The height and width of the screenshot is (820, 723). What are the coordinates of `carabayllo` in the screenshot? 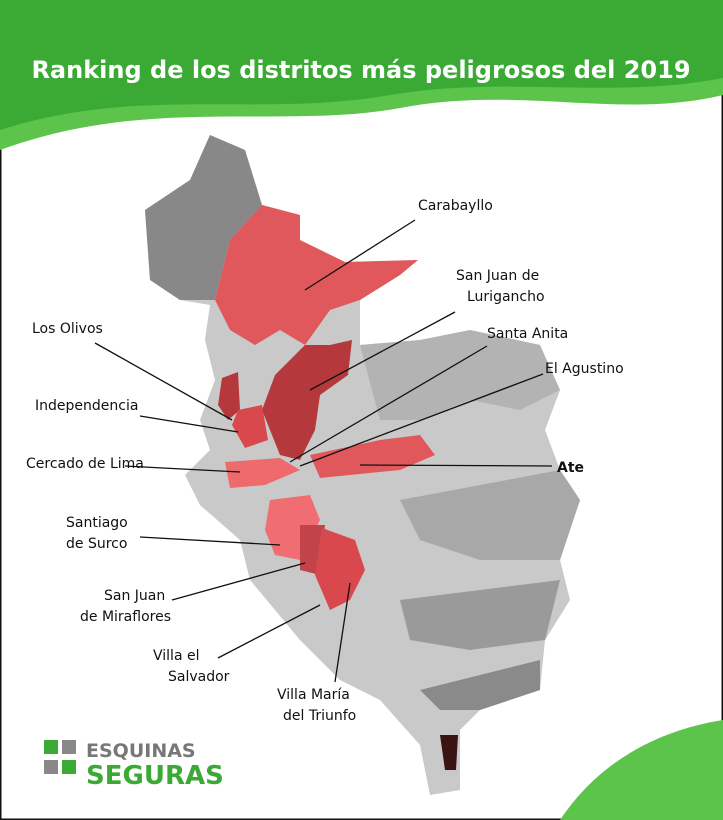 It's located at (316, 275).